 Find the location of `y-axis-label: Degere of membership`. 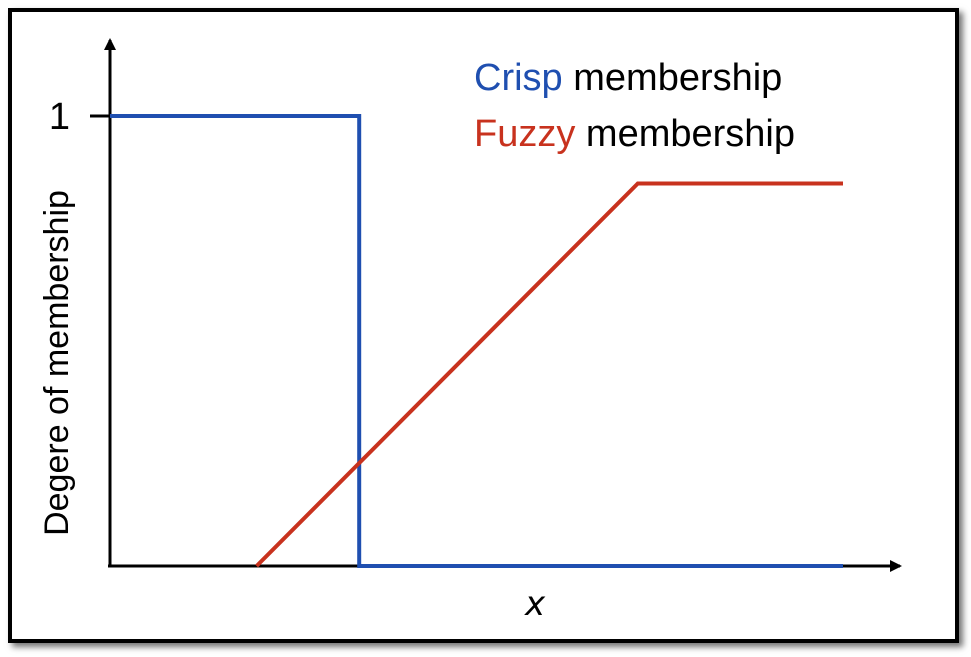

y-axis-label: Degere of membership is located at coordinates (57, 363).